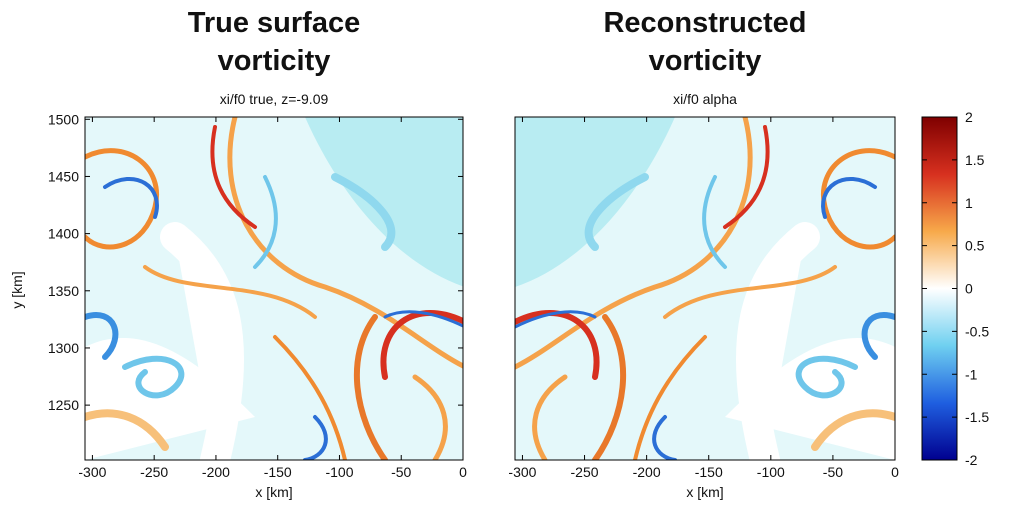  Describe the element at coordinates (977, 417) in the screenshot. I see `colorbar-tick-label: -1.5` at that location.